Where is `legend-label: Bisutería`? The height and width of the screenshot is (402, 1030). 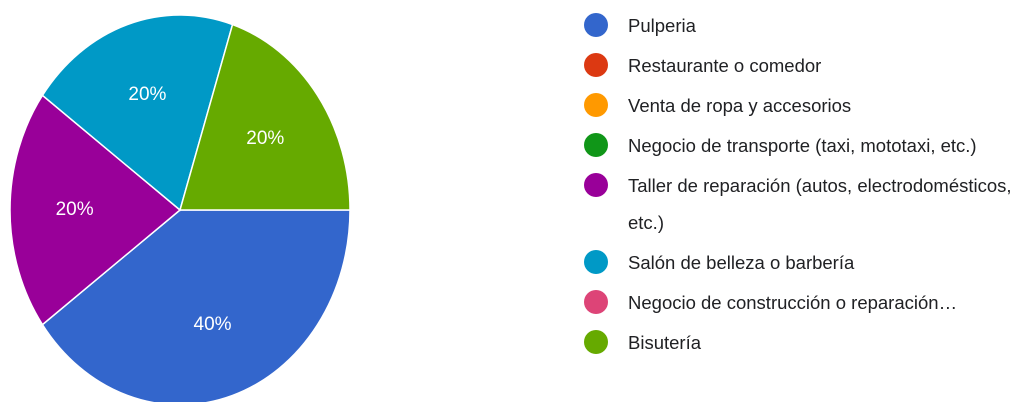 legend-label: Bisutería is located at coordinates (665, 342).